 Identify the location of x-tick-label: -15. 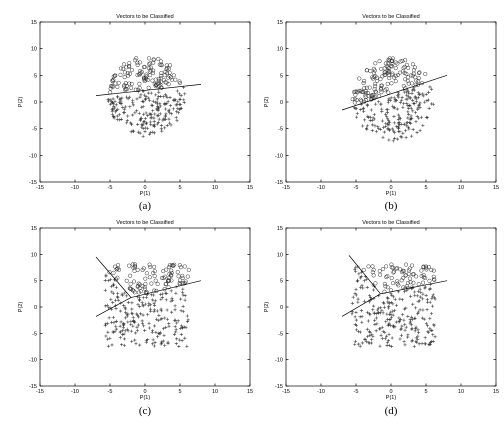
(286, 188).